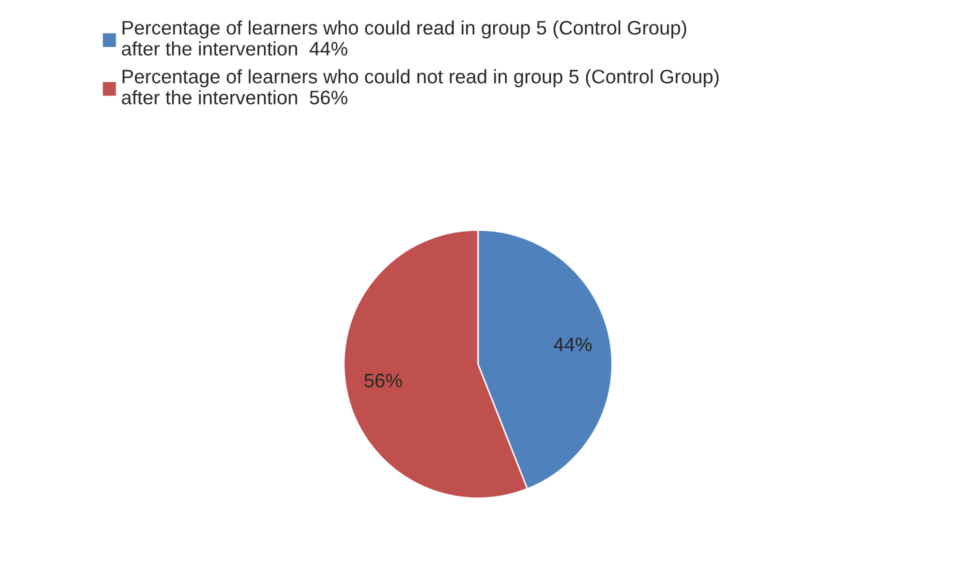  Describe the element at coordinates (420, 86) in the screenshot. I see `legend-label: Percentage of learners who could not read in group 5 (Control Group) after the intervention 56%` at that location.